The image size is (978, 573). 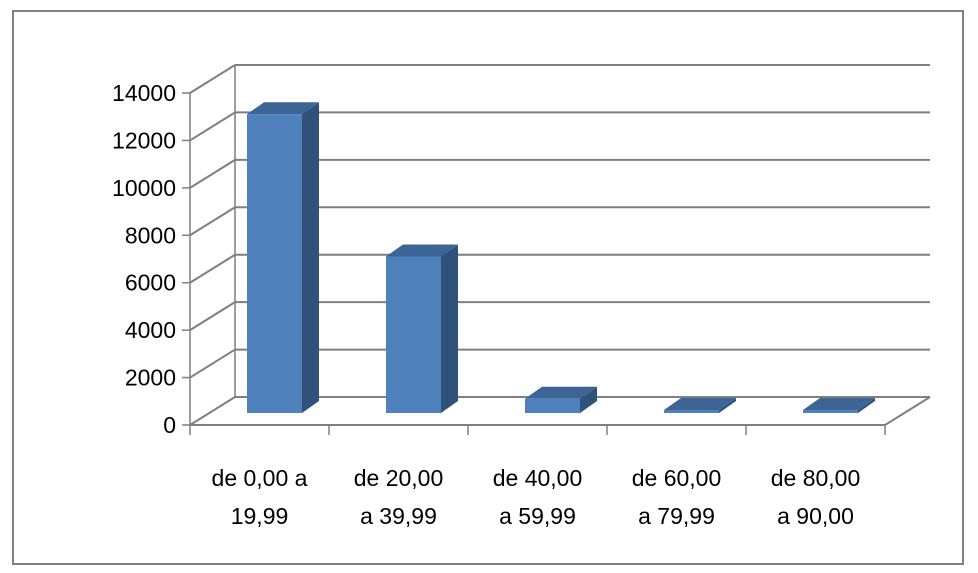 What do you see at coordinates (150, 283) in the screenshot?
I see `y-tick-label: 6000` at bounding box center [150, 283].